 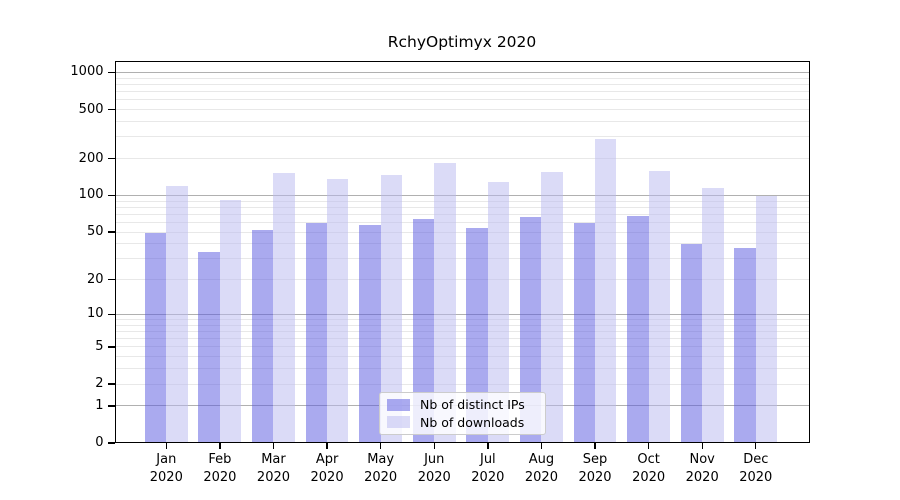 I want to click on x-tick-label-may: May 2020, so click(x=381, y=468).